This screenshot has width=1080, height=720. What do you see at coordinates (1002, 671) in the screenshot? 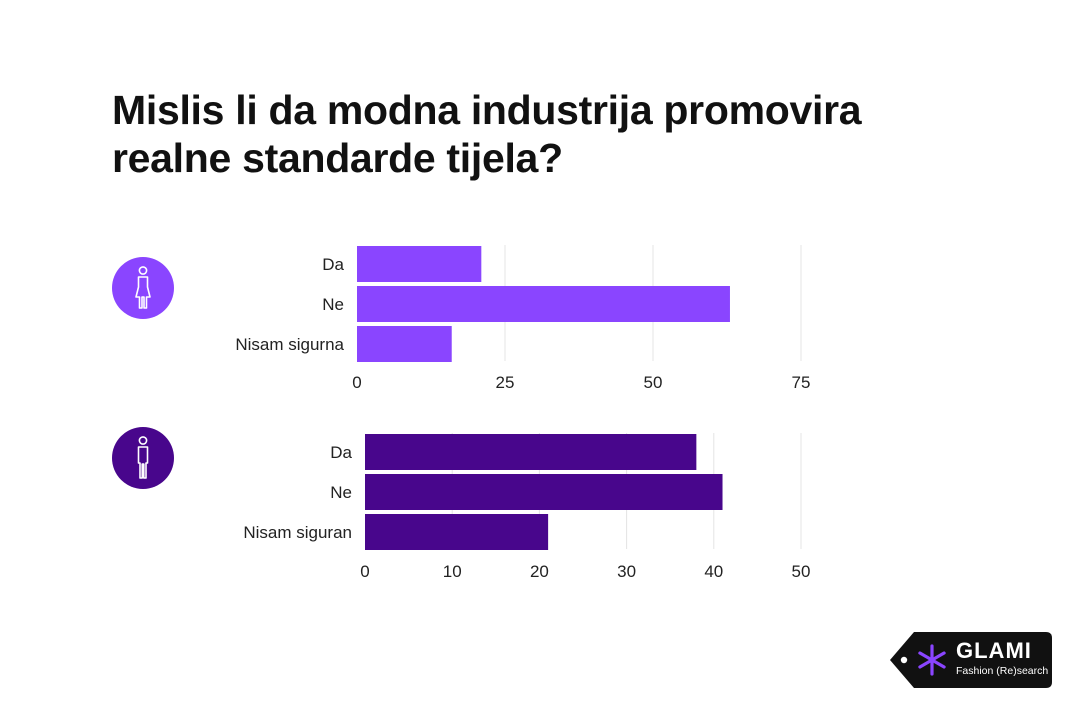
I see `logo-tagline: Fashion (Re)search` at bounding box center [1002, 671].